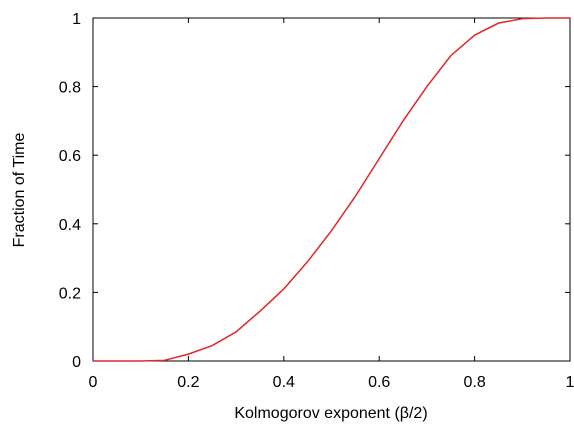 This screenshot has height=429, width=574. Describe the element at coordinates (70, 293) in the screenshot. I see `y-tick-label: 0.2` at that location.